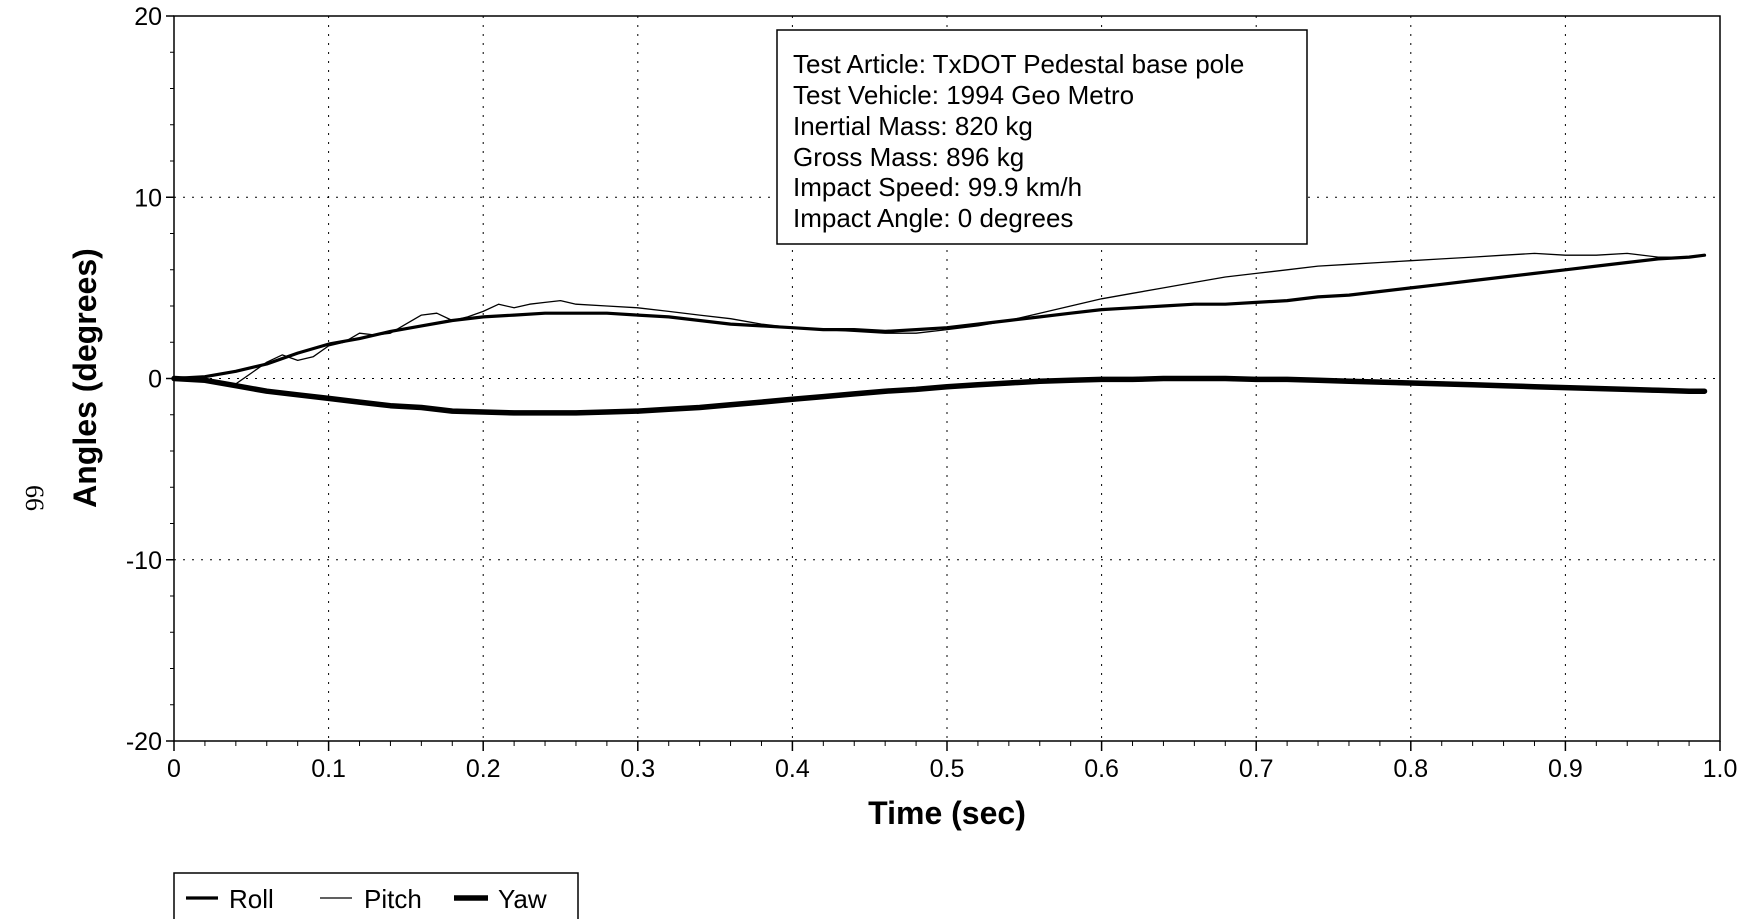 The image size is (1744, 919). I want to click on x-axis-title: Time (sec), so click(947, 813).